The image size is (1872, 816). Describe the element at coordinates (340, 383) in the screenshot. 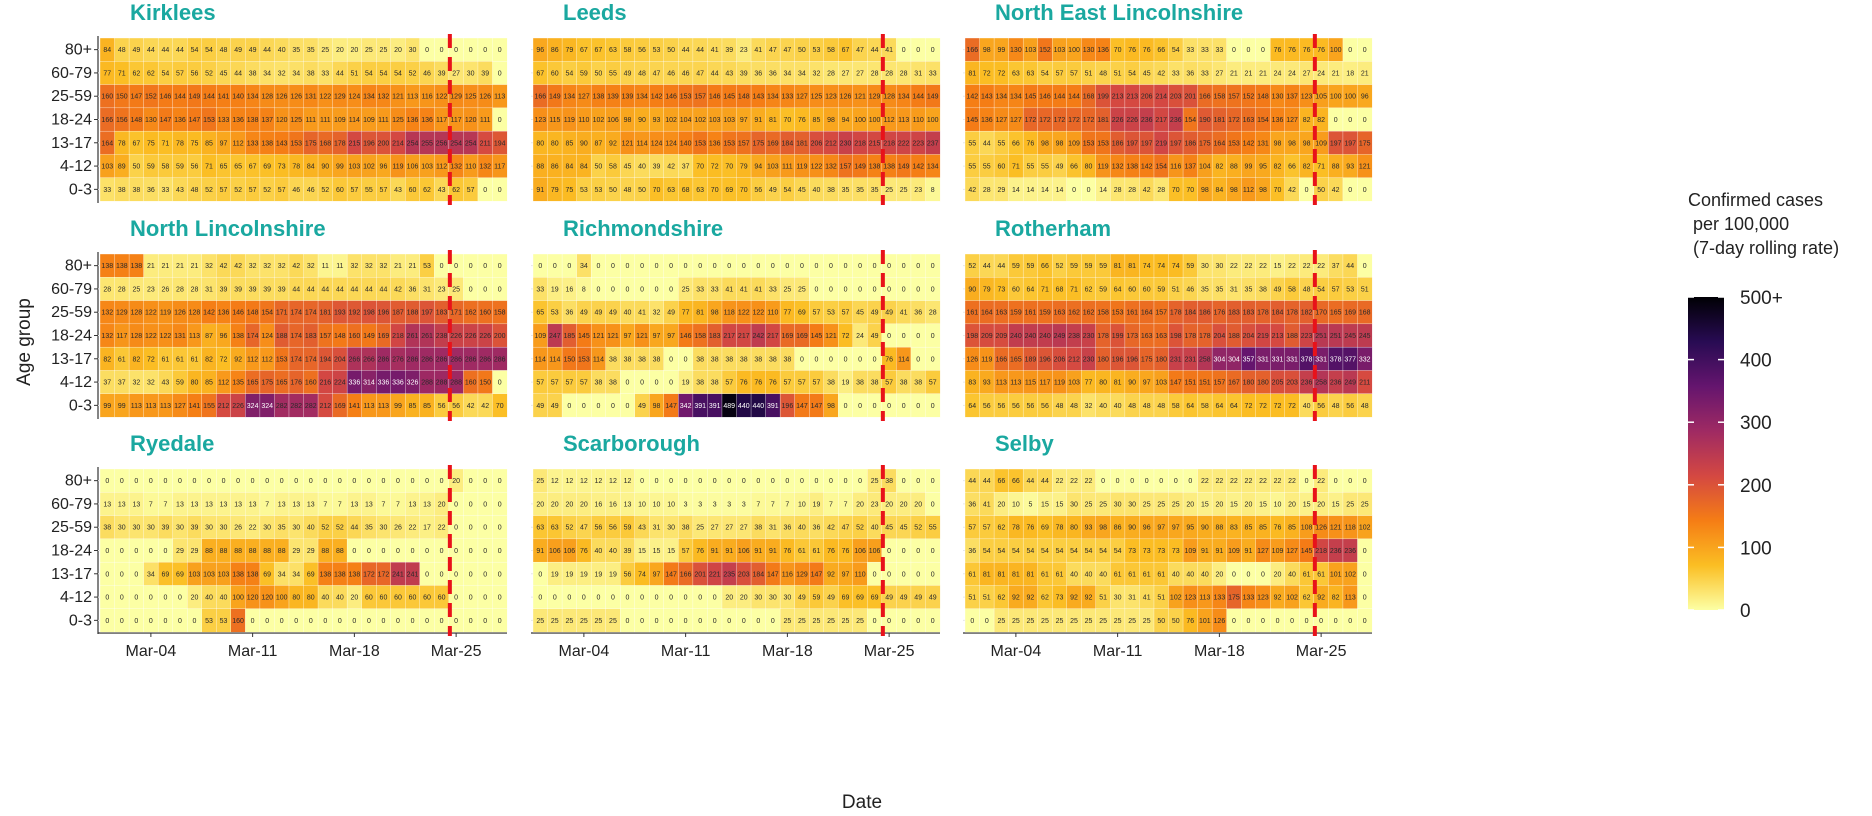

I see `cell-value-label: 224` at that location.